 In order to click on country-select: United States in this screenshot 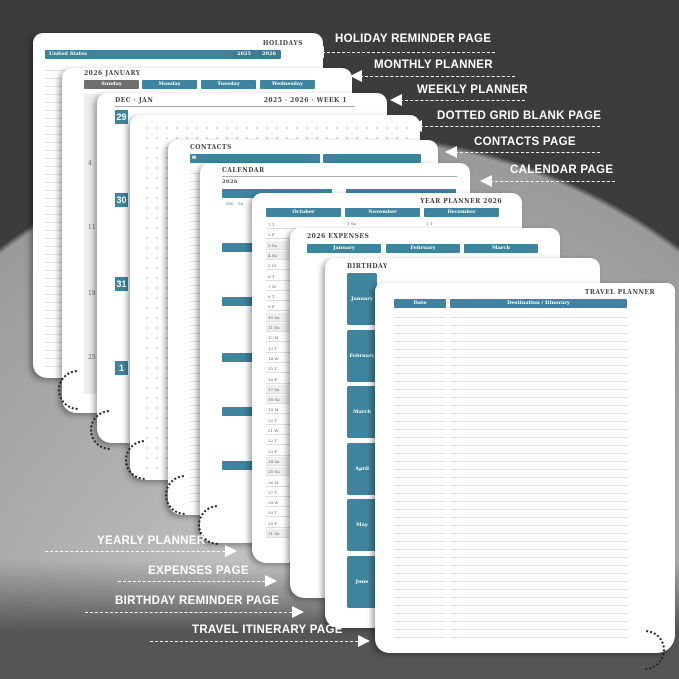, I will do `click(137, 54)`.